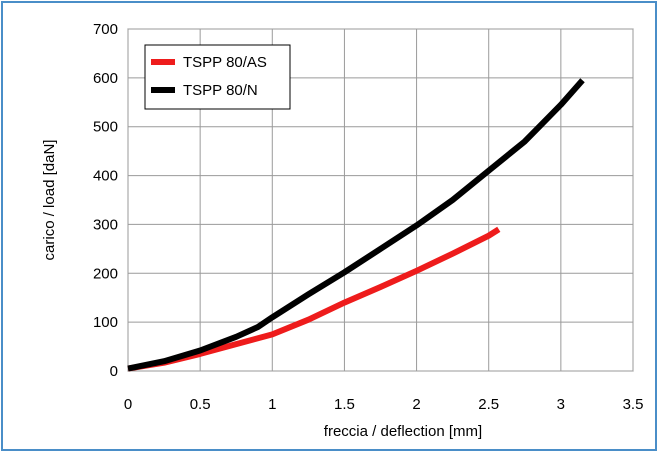  What do you see at coordinates (49, 200) in the screenshot?
I see `y-axis-title: carico / load [daN]` at bounding box center [49, 200].